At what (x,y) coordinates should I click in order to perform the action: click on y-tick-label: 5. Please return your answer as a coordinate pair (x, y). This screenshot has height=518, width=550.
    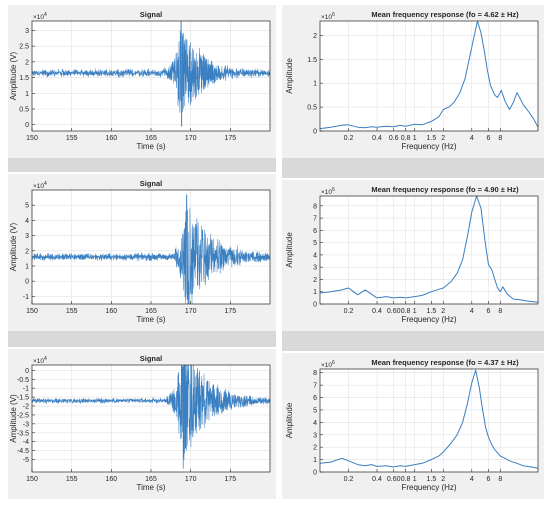
    Looking at the image, I should click on (315, 410).